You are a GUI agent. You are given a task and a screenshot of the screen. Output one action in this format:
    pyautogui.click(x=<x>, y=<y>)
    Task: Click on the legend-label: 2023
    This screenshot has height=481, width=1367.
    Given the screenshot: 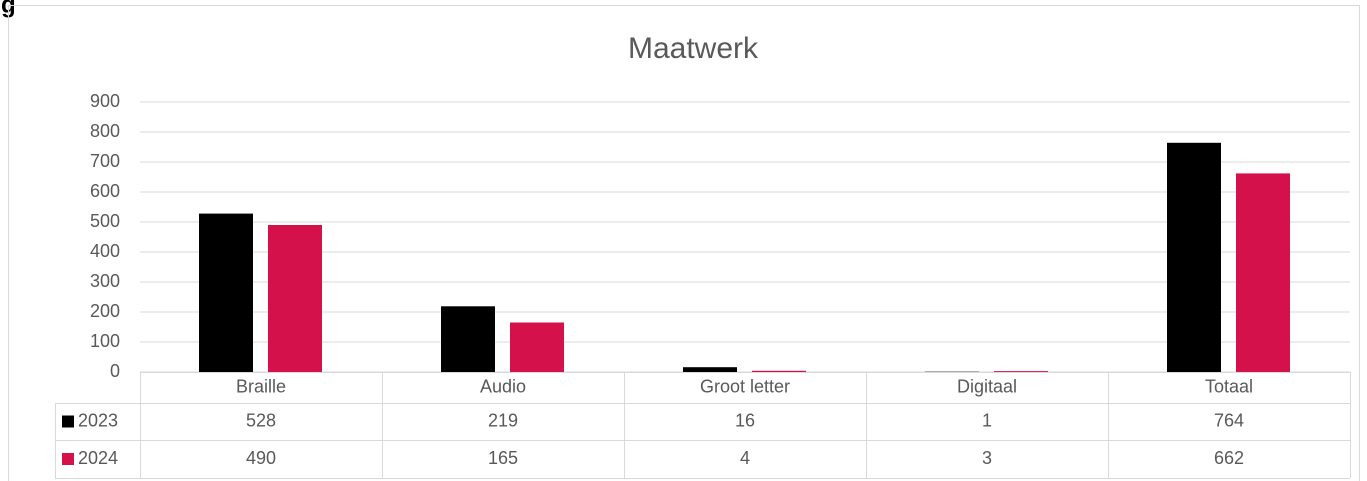 What is the action you would take?
    pyautogui.click(x=98, y=420)
    